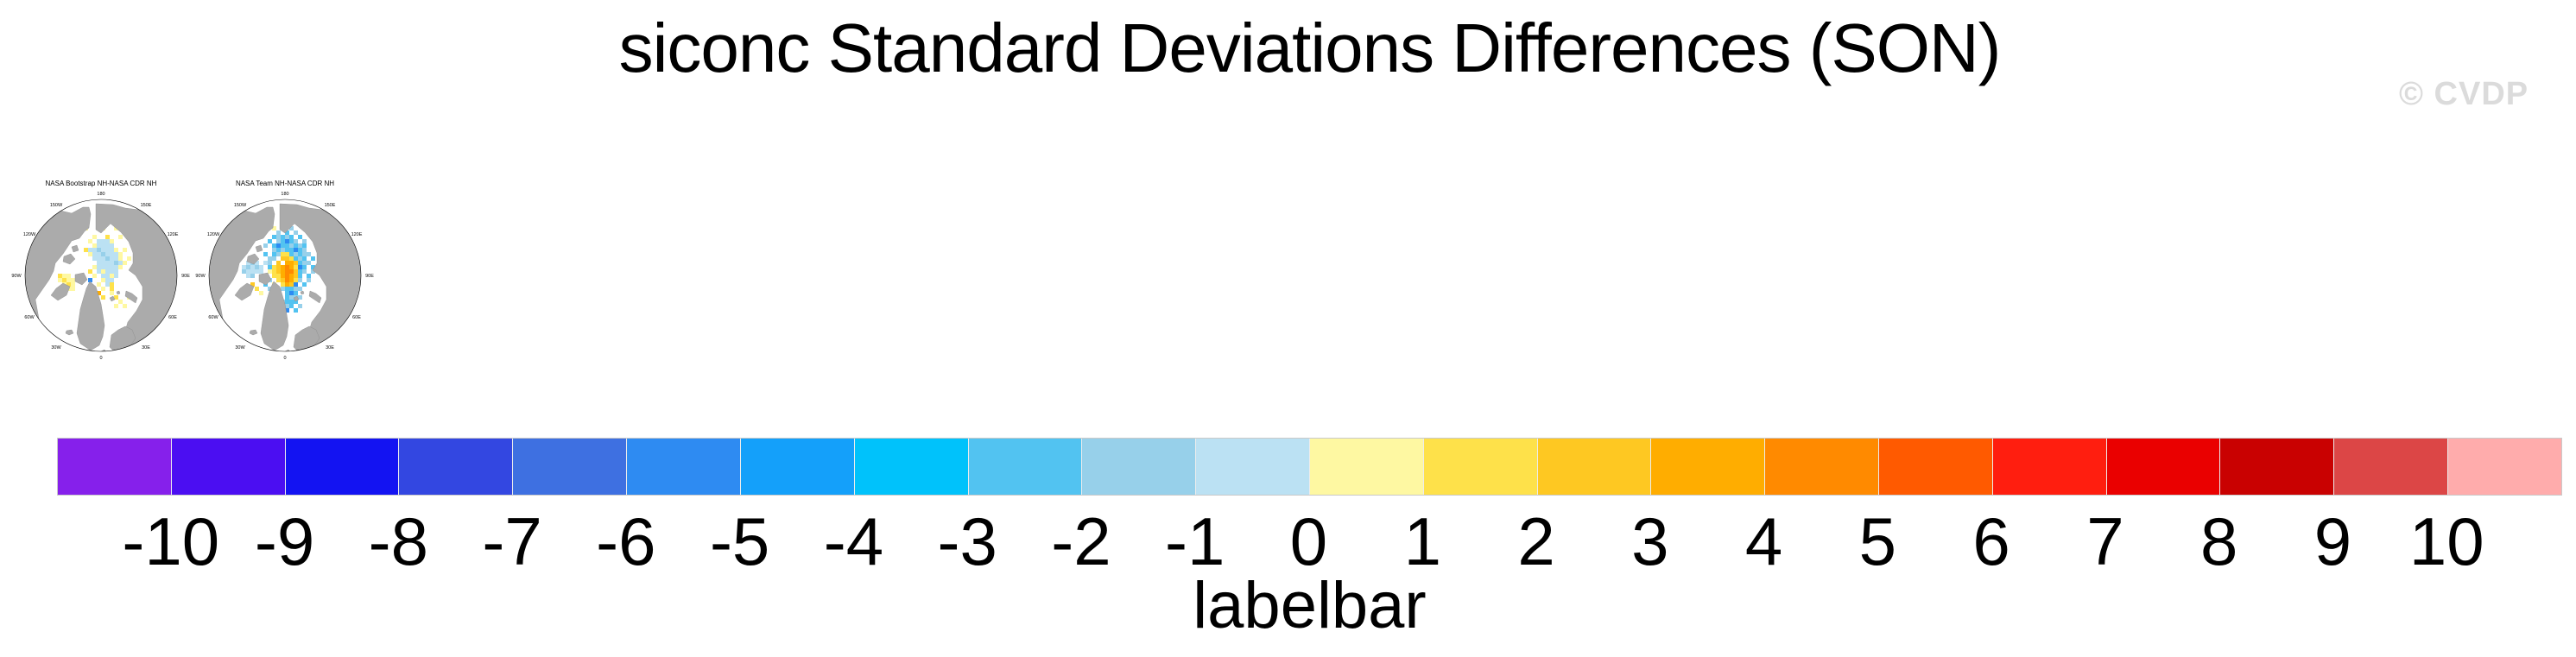 This screenshot has height=657, width=2576. I want to click on labelbar-tick-labels: -10 -9 -8 -7 -6 -5 -4 -3 -2 -1 0 1 2 3 4 5 6 7 8 9 10, so click(1309, 542).